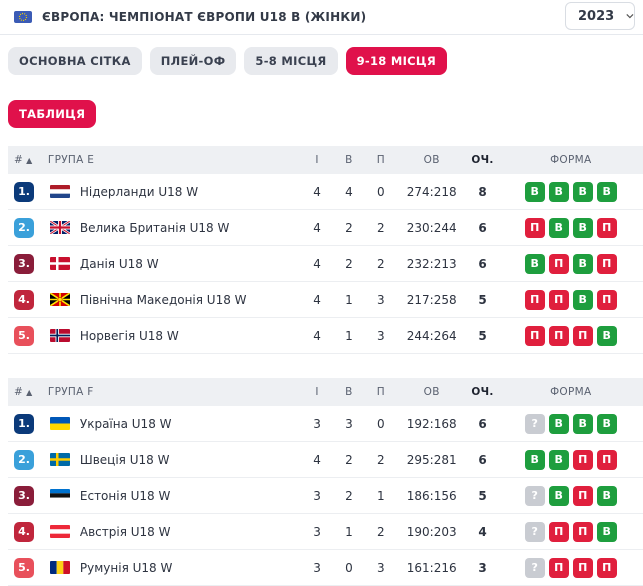  What do you see at coordinates (163, 299) in the screenshot?
I see `team-name: Північна Македонія U18 W` at bounding box center [163, 299].